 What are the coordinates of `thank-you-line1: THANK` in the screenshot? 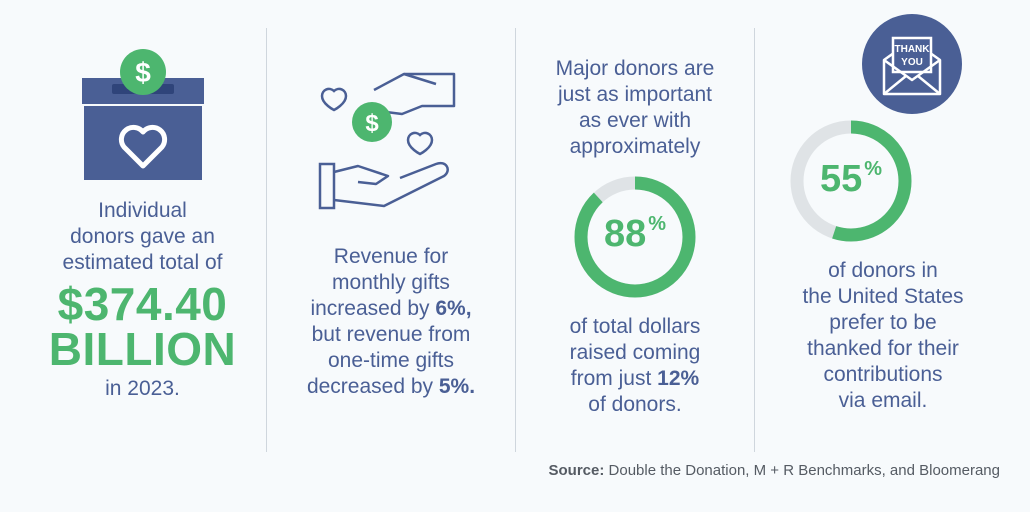 It's located at (913, 49).